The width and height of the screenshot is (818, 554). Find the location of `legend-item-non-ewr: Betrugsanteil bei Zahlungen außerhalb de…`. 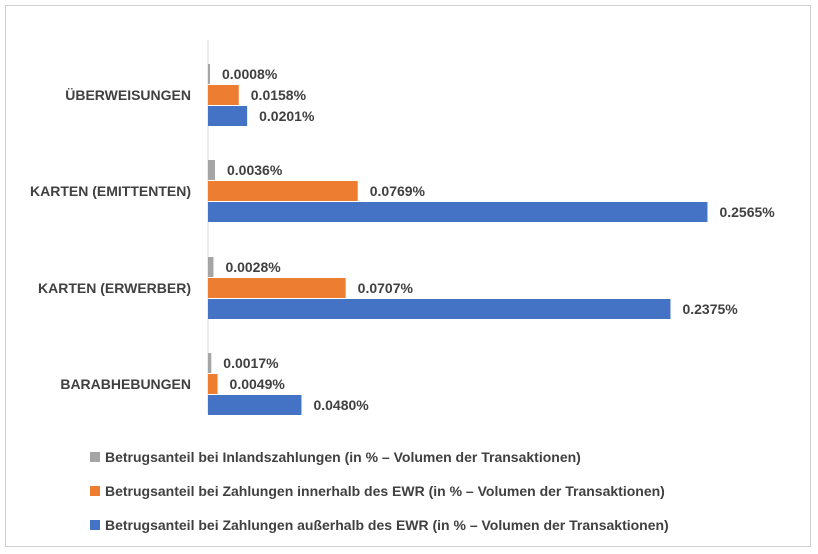

legend-item-non-ewr: Betrugsanteil bei Zahlungen außerhalb de… is located at coordinates (379, 525).